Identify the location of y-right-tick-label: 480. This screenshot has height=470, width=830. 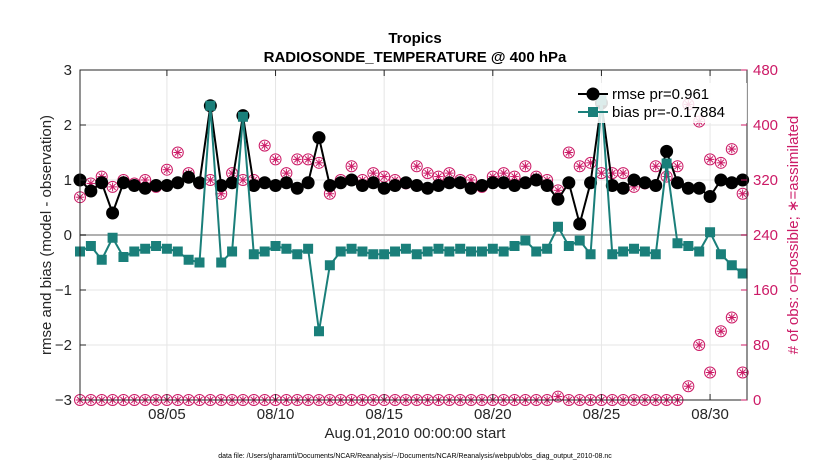
(765, 70).